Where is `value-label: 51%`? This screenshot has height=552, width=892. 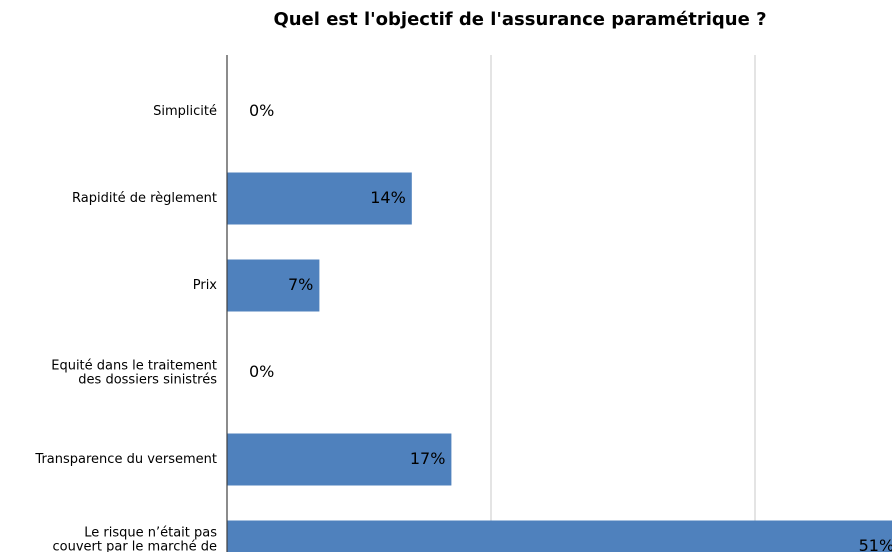 value-label: 51% is located at coordinates (875, 544).